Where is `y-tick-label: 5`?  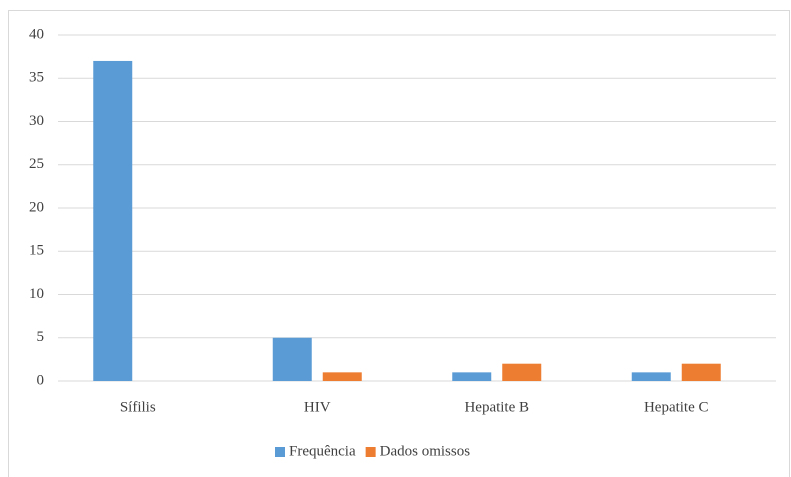 y-tick-label: 5 is located at coordinates (41, 337).